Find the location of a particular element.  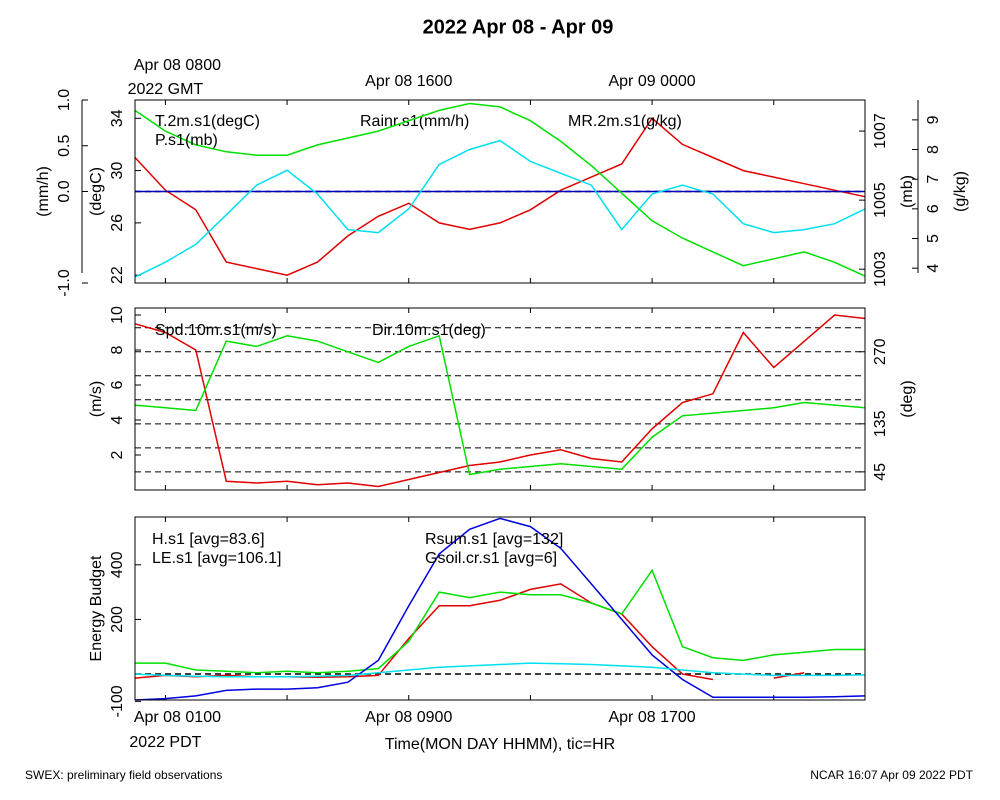

legend-label: T.2m.s1(degC) is located at coordinates (207, 121).